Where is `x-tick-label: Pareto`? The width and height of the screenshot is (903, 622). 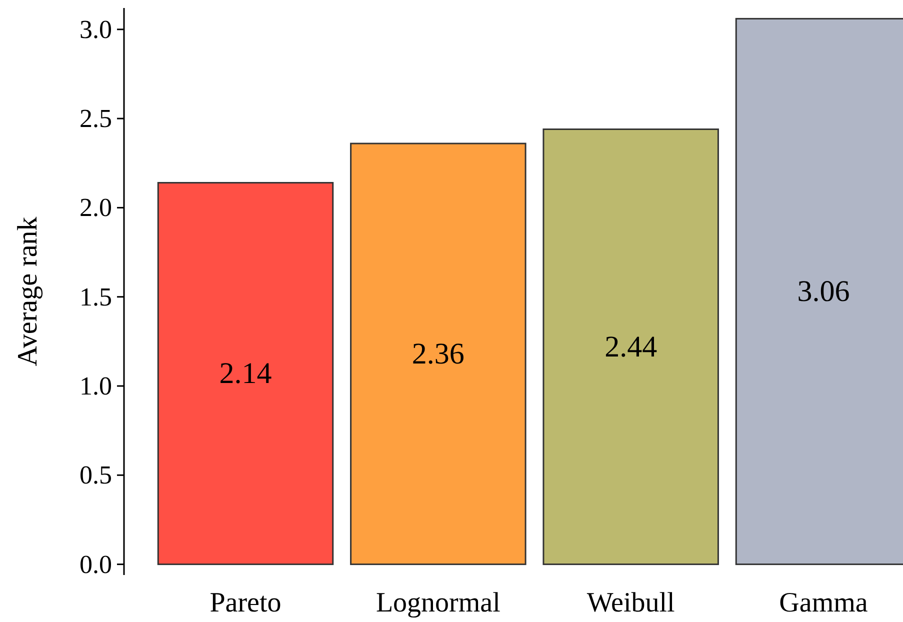 x-tick-label: Pareto is located at coordinates (246, 603).